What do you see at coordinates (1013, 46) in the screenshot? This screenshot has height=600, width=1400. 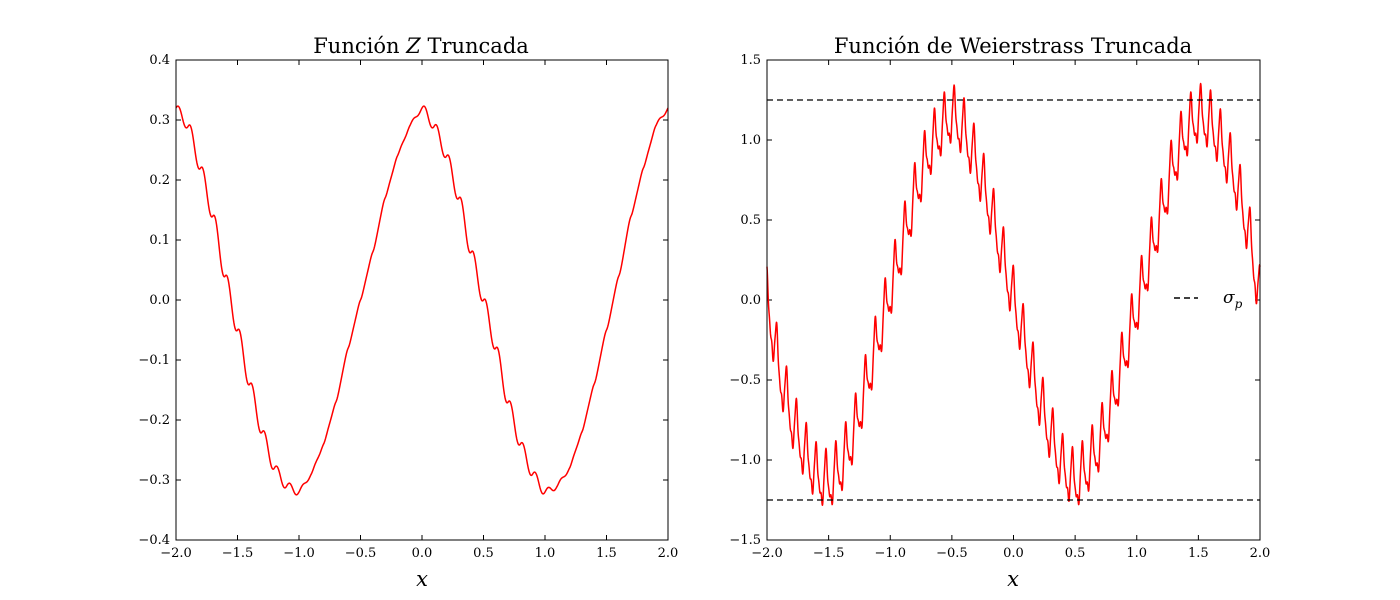 I see `chart-title: Función de Weierstrass Truncada` at bounding box center [1013, 46].